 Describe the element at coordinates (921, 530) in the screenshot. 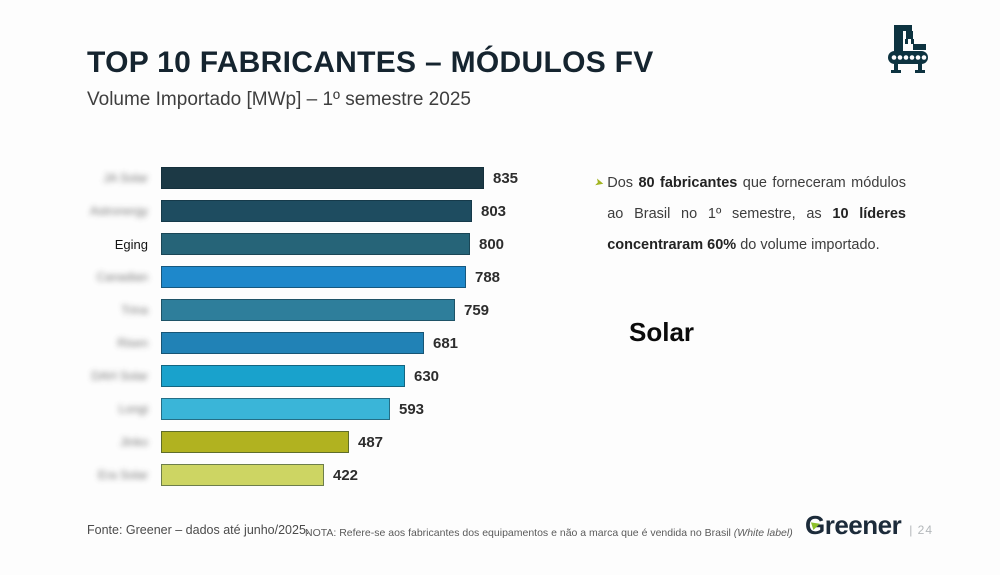

I see `page-number: | 24` at that location.